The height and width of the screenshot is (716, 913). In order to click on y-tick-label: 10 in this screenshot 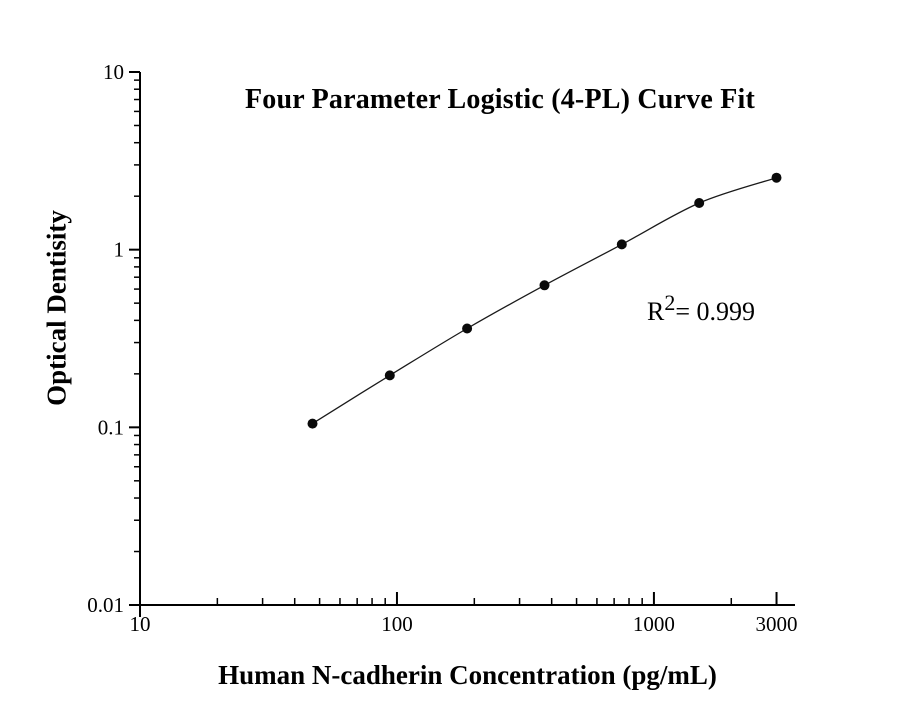, I will do `click(113, 72)`.